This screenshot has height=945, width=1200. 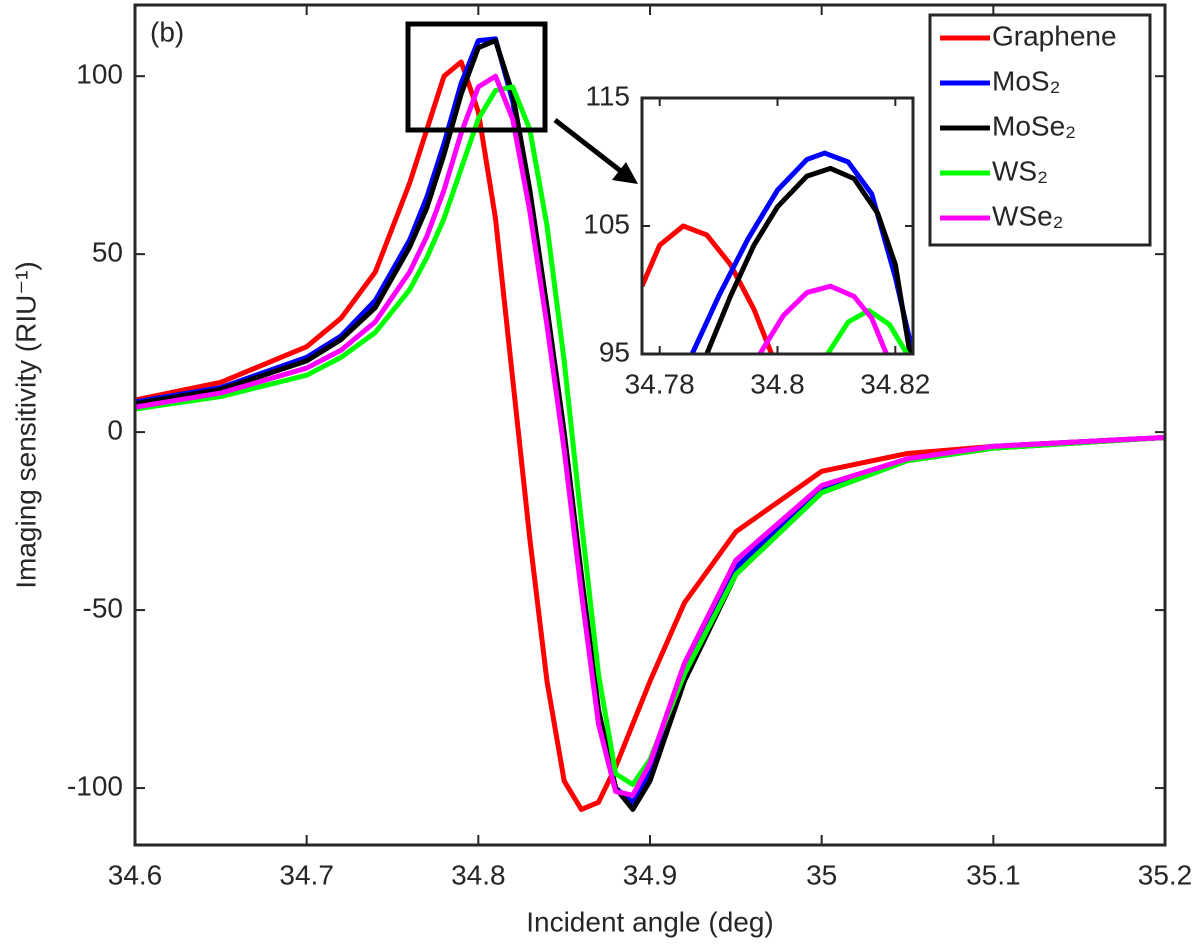 What do you see at coordinates (95, 785) in the screenshot?
I see `y-tick-label: -100` at bounding box center [95, 785].